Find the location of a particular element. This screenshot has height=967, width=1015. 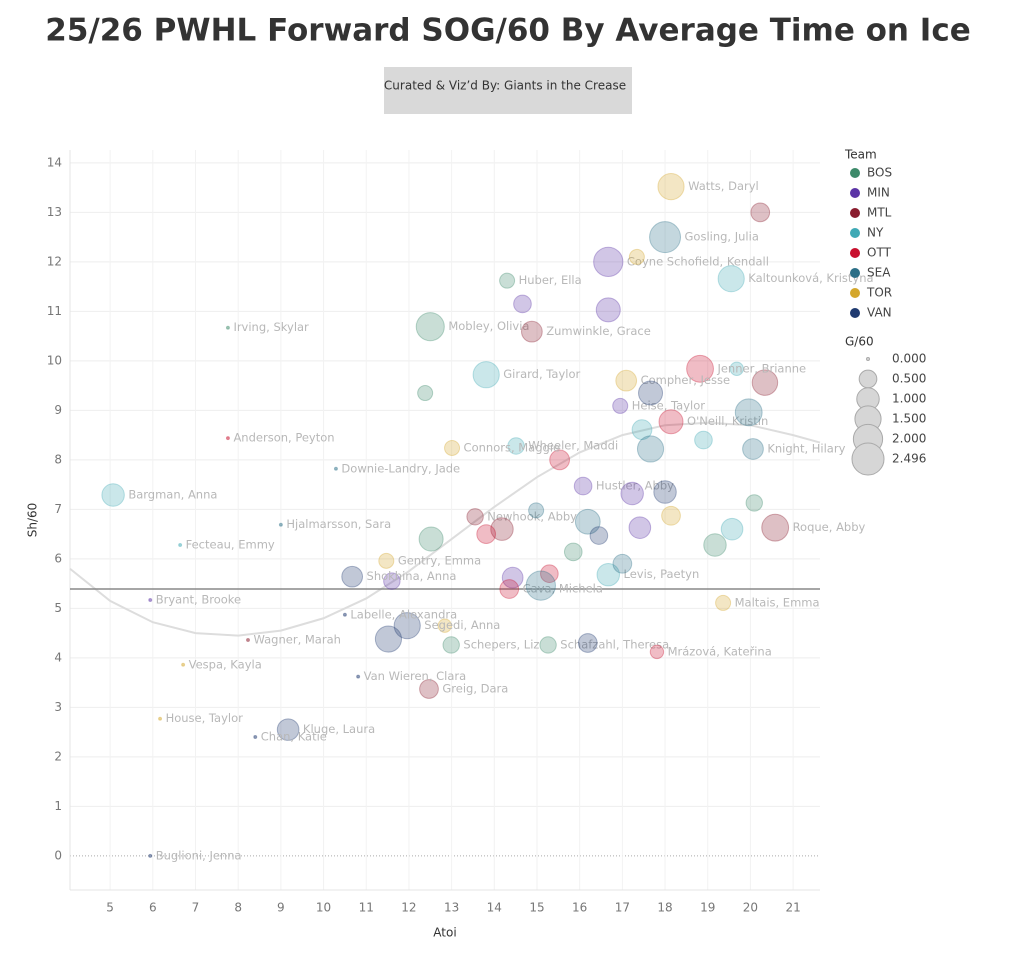

y-tick-label: 9 is located at coordinates (58, 410).